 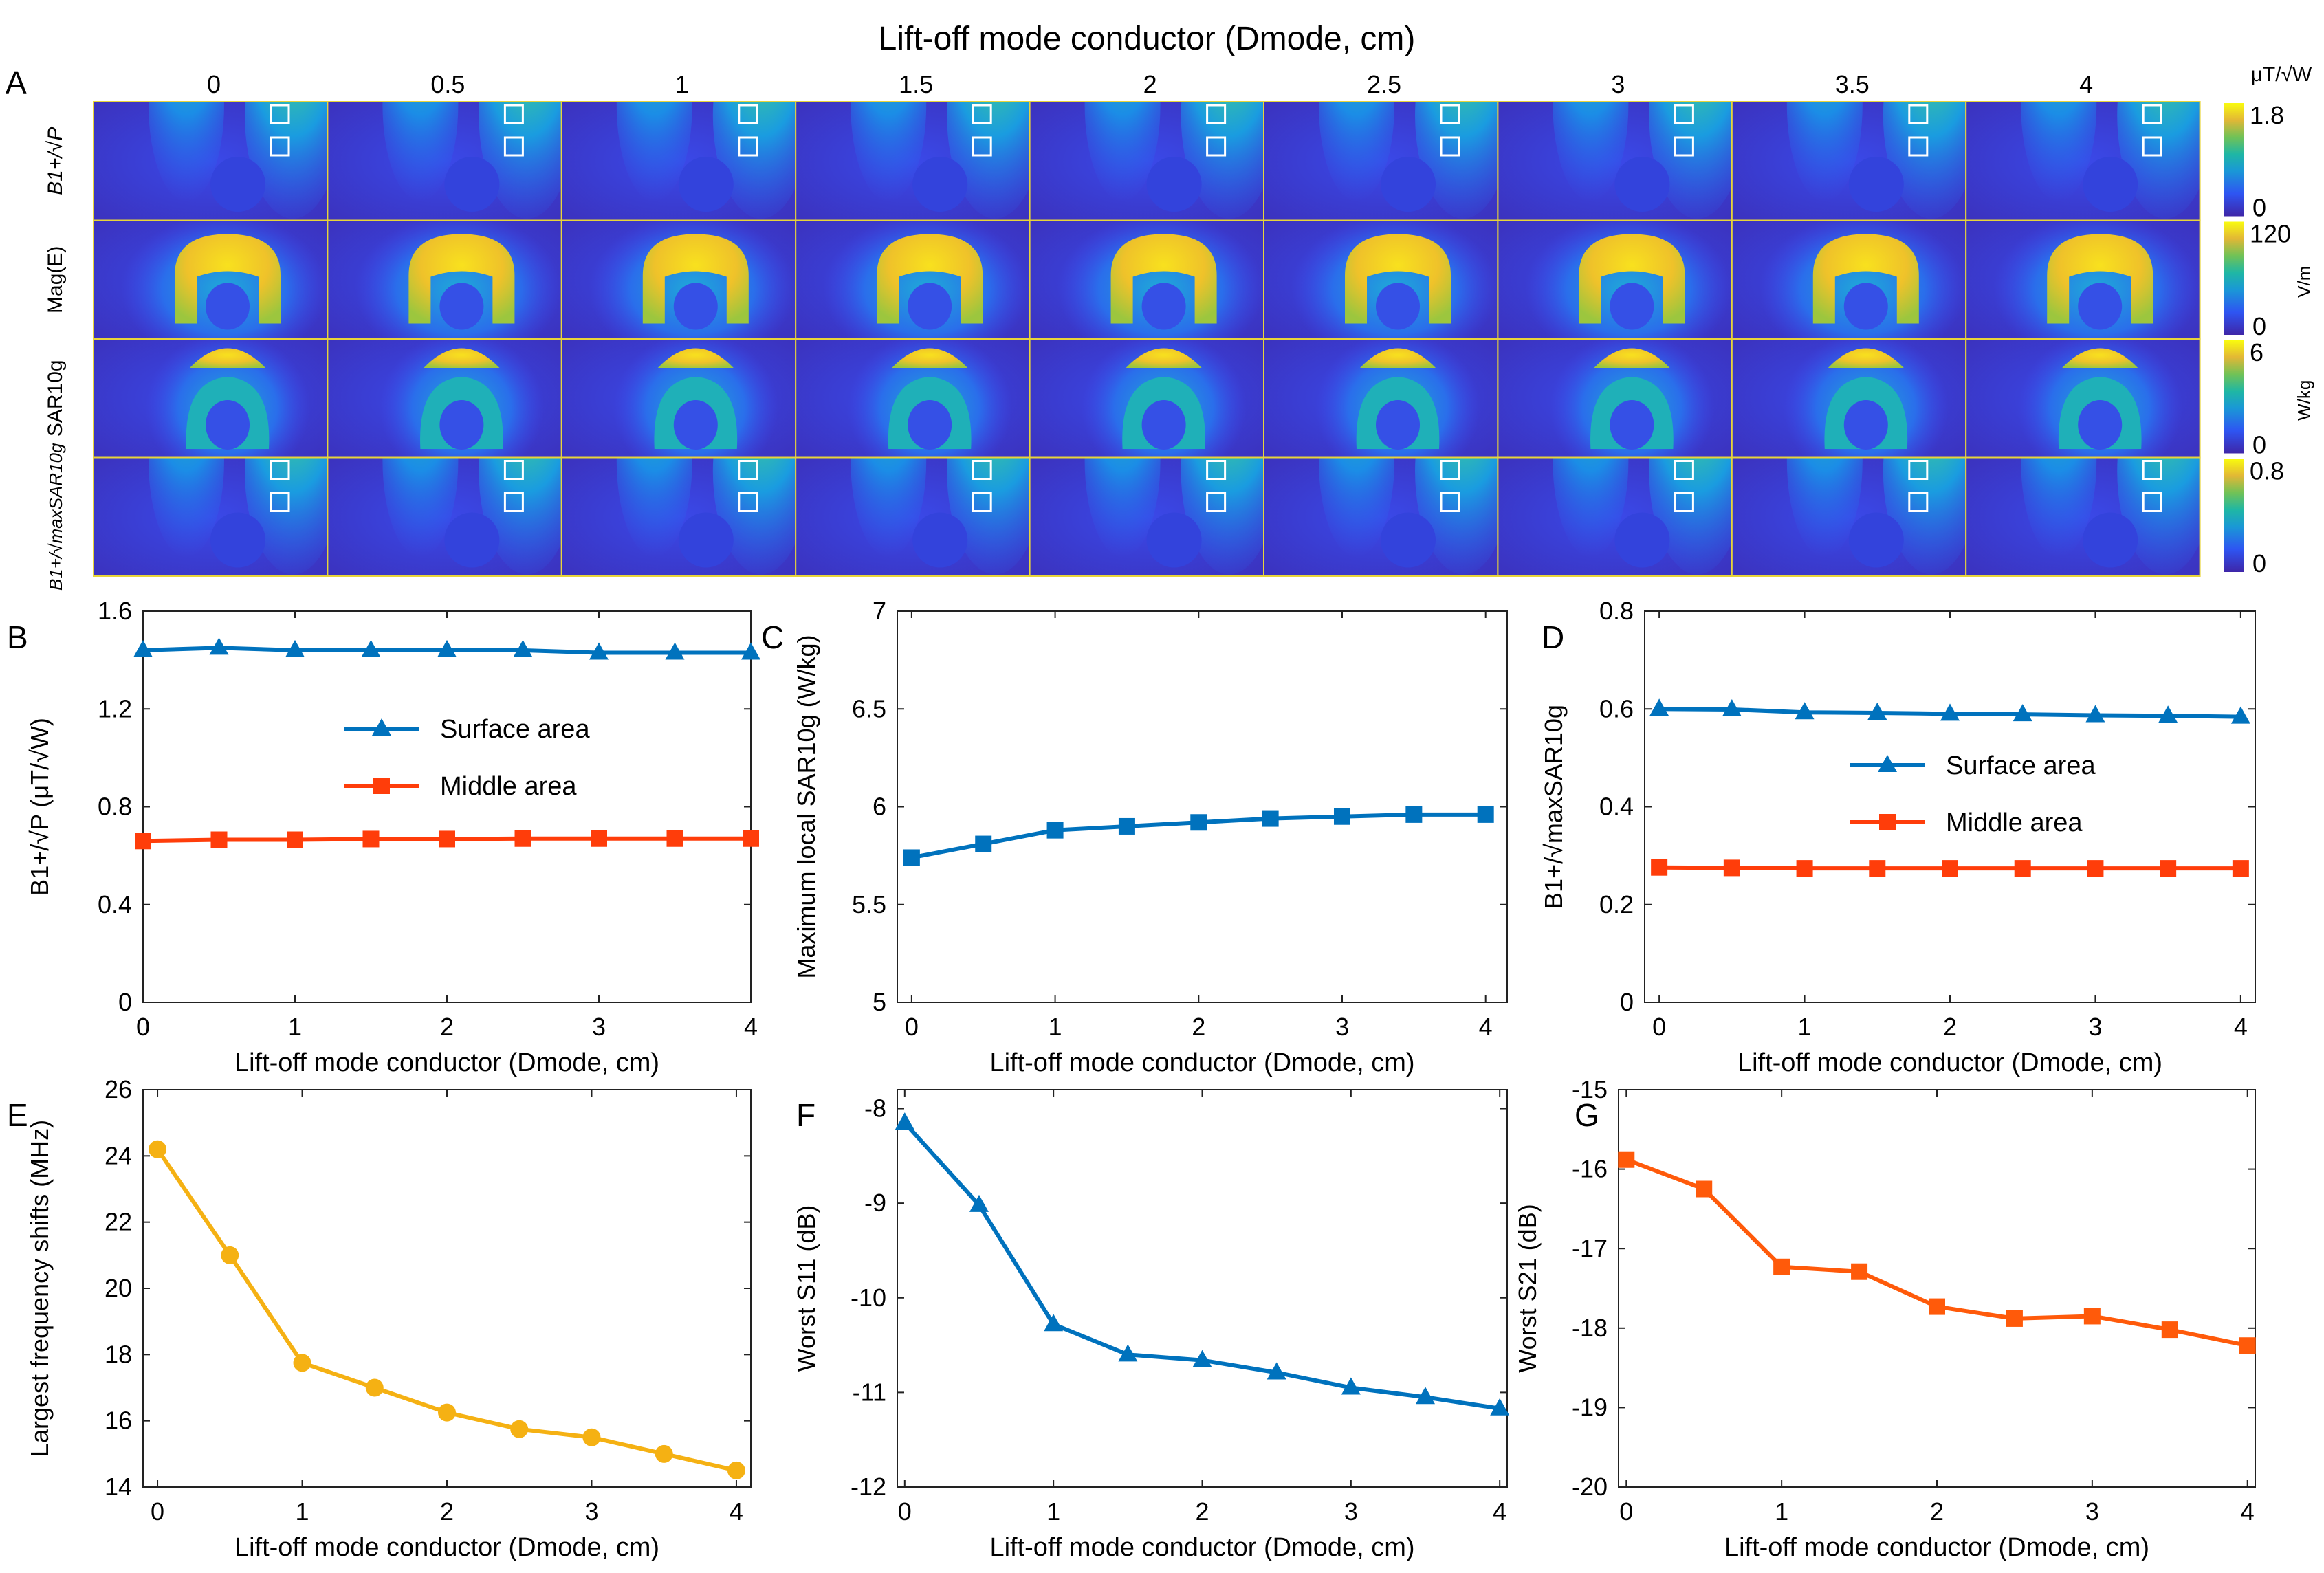 What do you see at coordinates (1617, 807) in the screenshot?
I see `y-tick-label: 0.4` at bounding box center [1617, 807].